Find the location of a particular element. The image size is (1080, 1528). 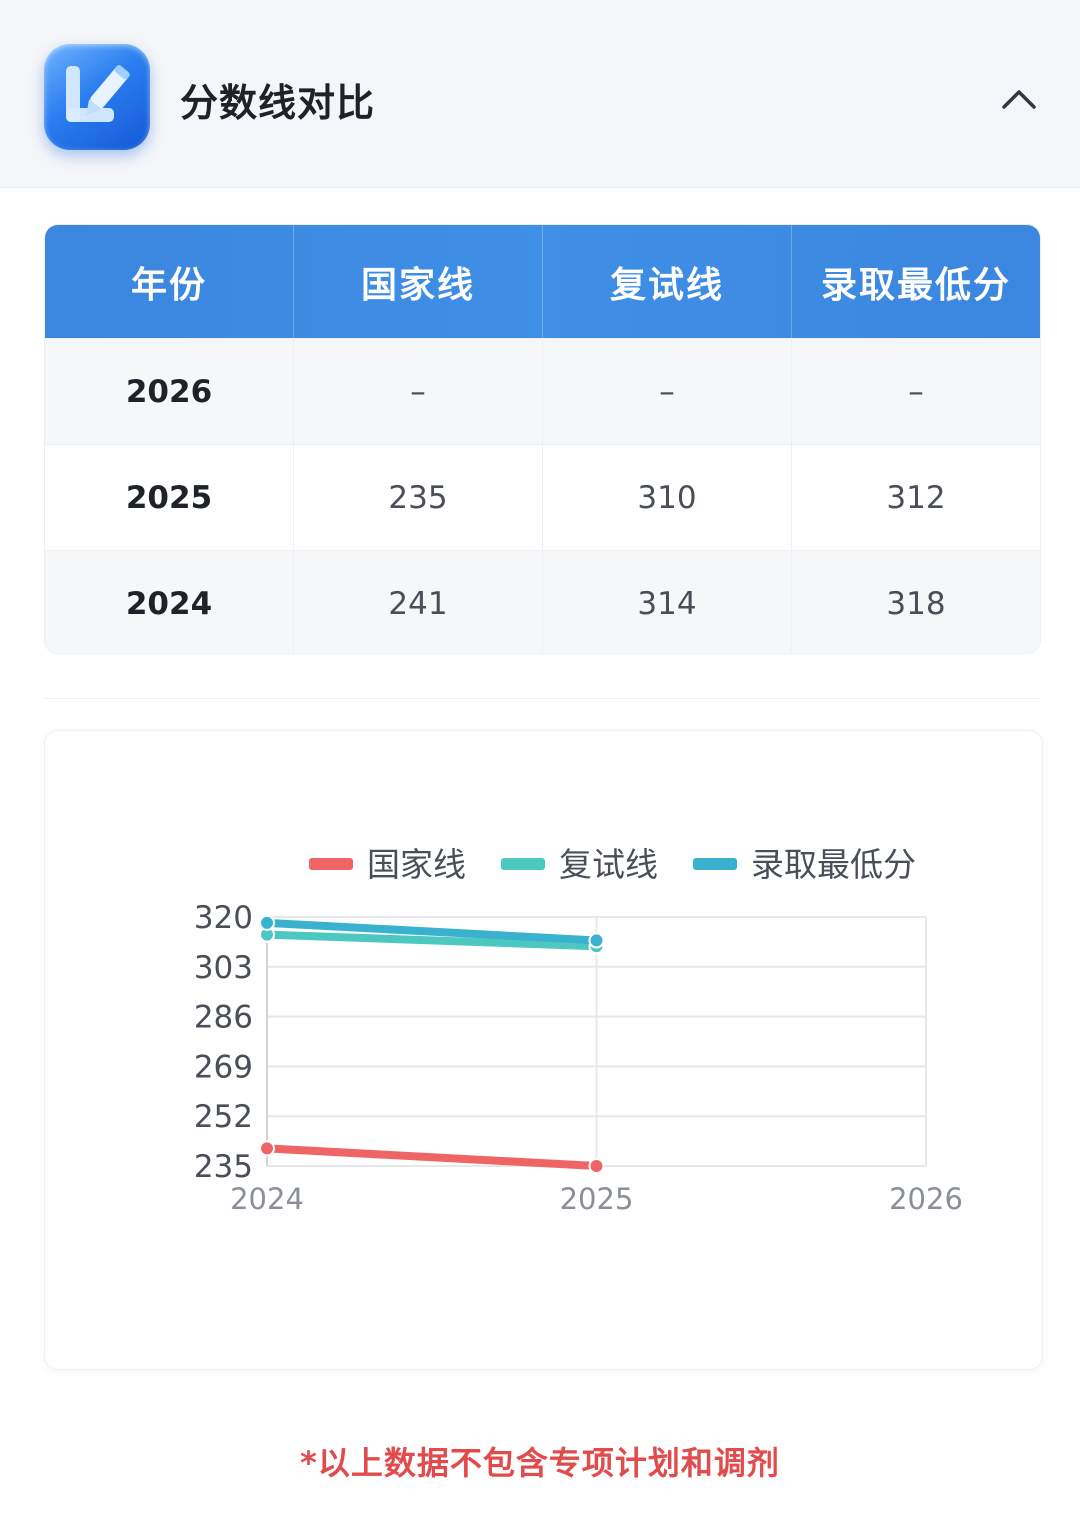

cell-retest: – is located at coordinates (667, 391).